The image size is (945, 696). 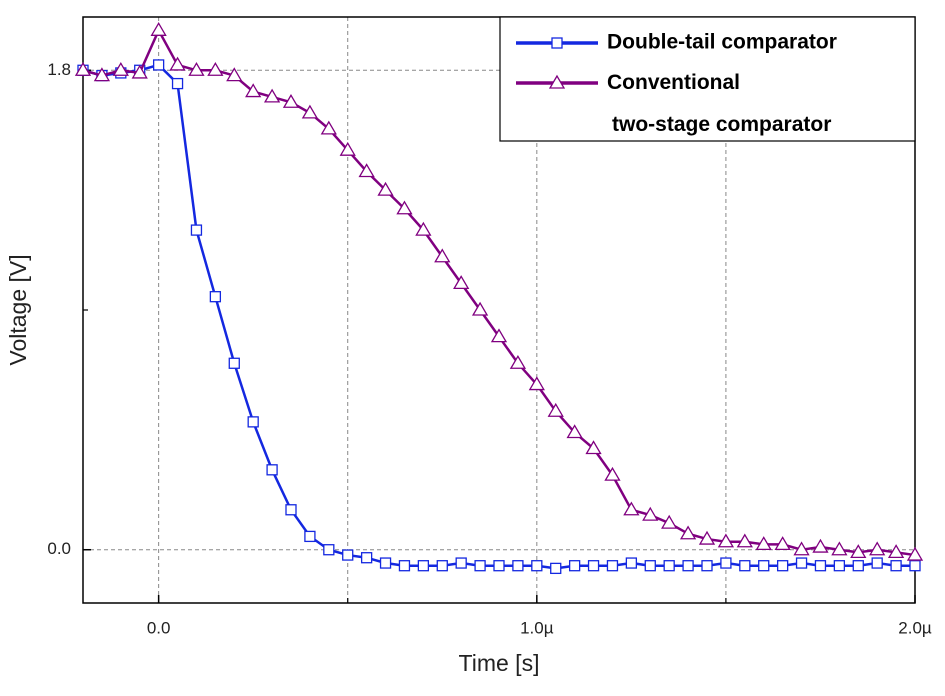 I want to click on legend-label: Double-tail comparator, so click(x=722, y=42).